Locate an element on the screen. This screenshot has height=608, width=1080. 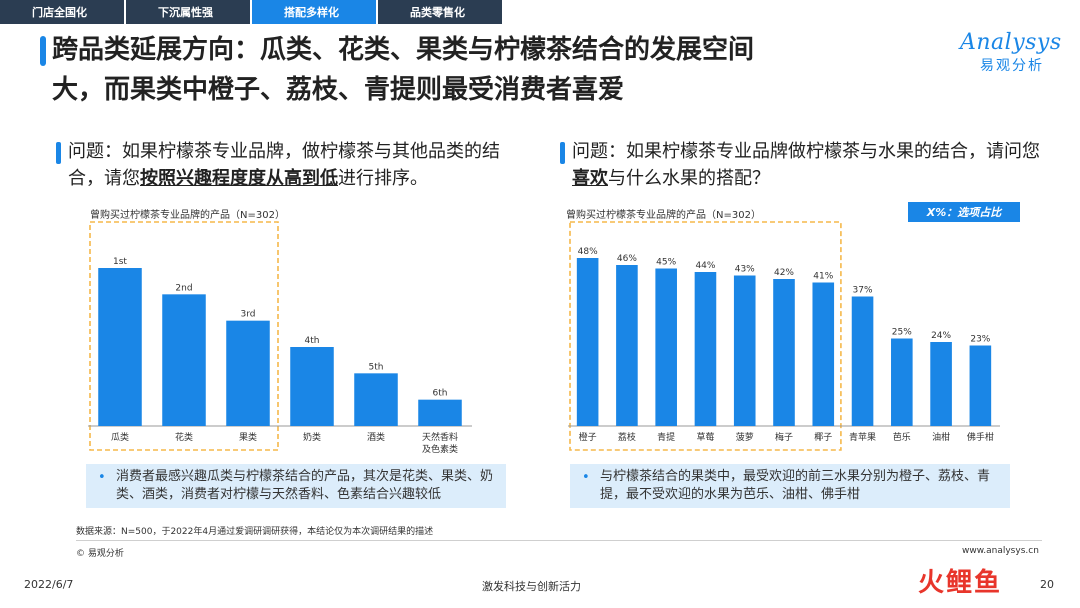
slogan: 激发科技与创新活力 is located at coordinates (531, 586).